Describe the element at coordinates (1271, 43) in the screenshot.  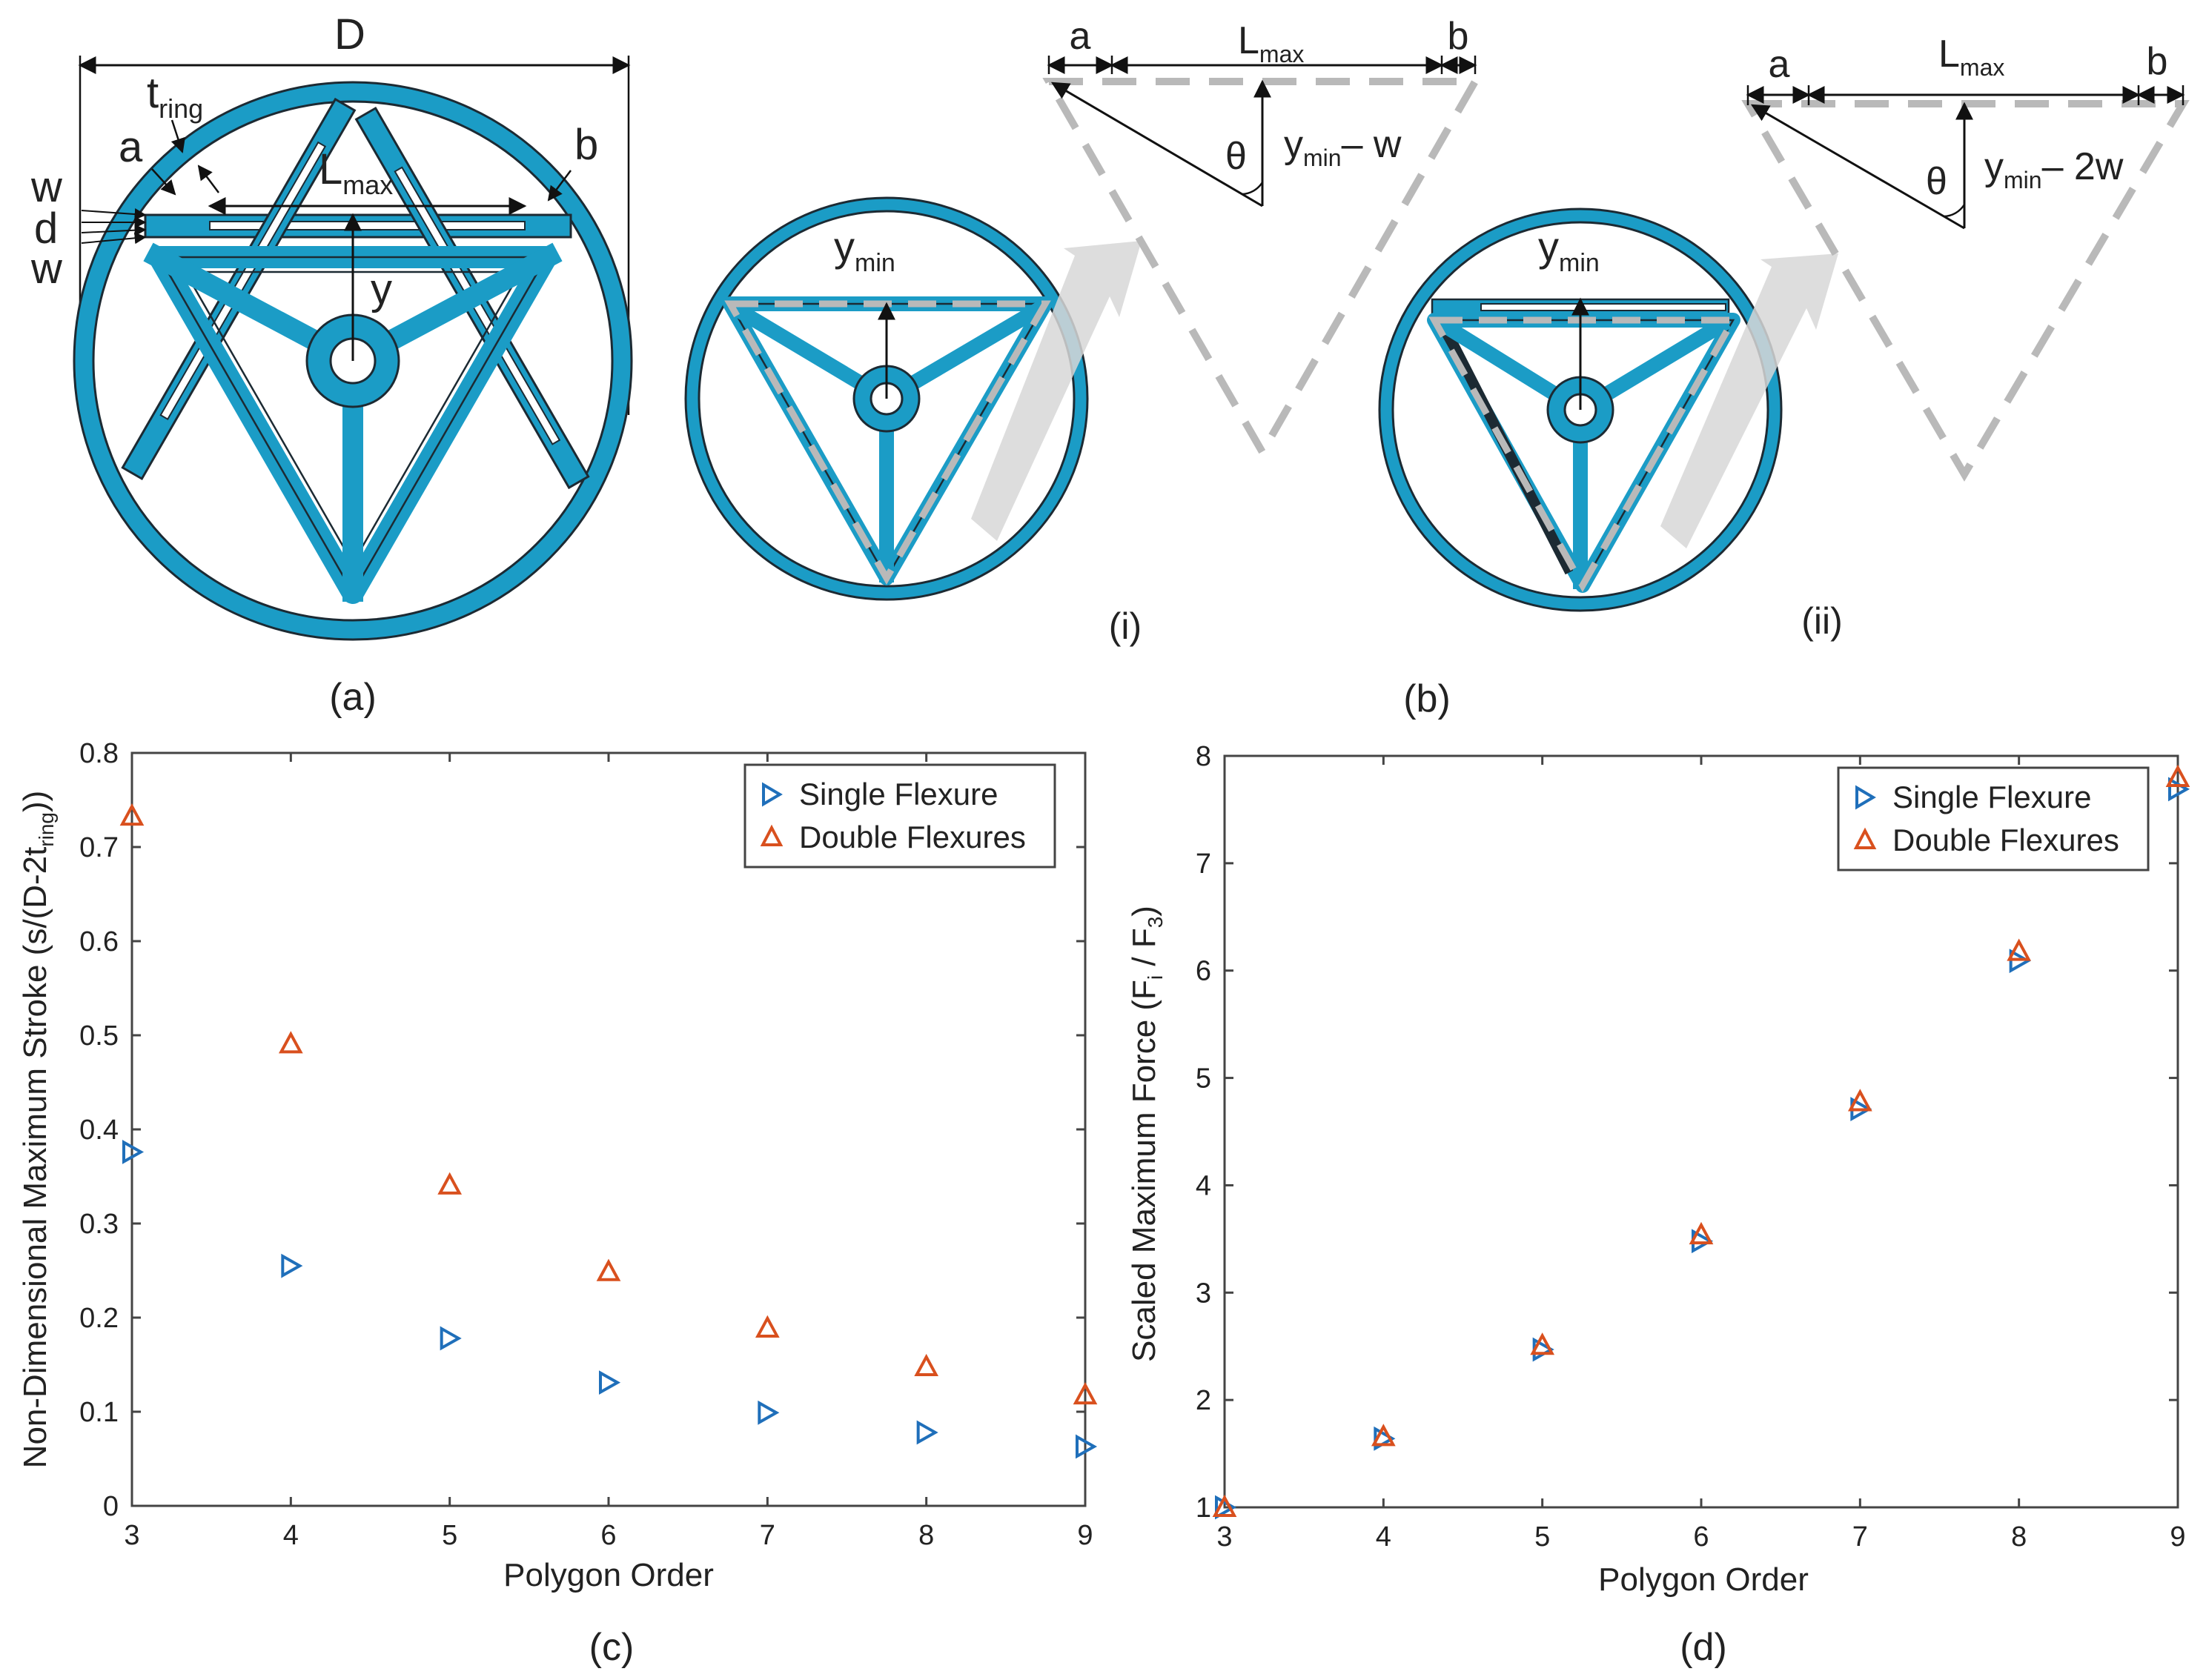
I see `label-lmax-i: Lmax` at that location.